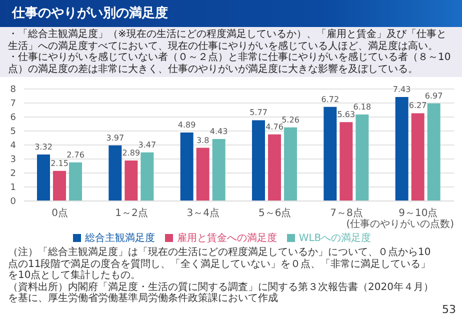 This screenshot has height=320, width=462. What do you see at coordinates (13, 174) in the screenshot?
I see `y-tick-label: 2` at bounding box center [13, 174].